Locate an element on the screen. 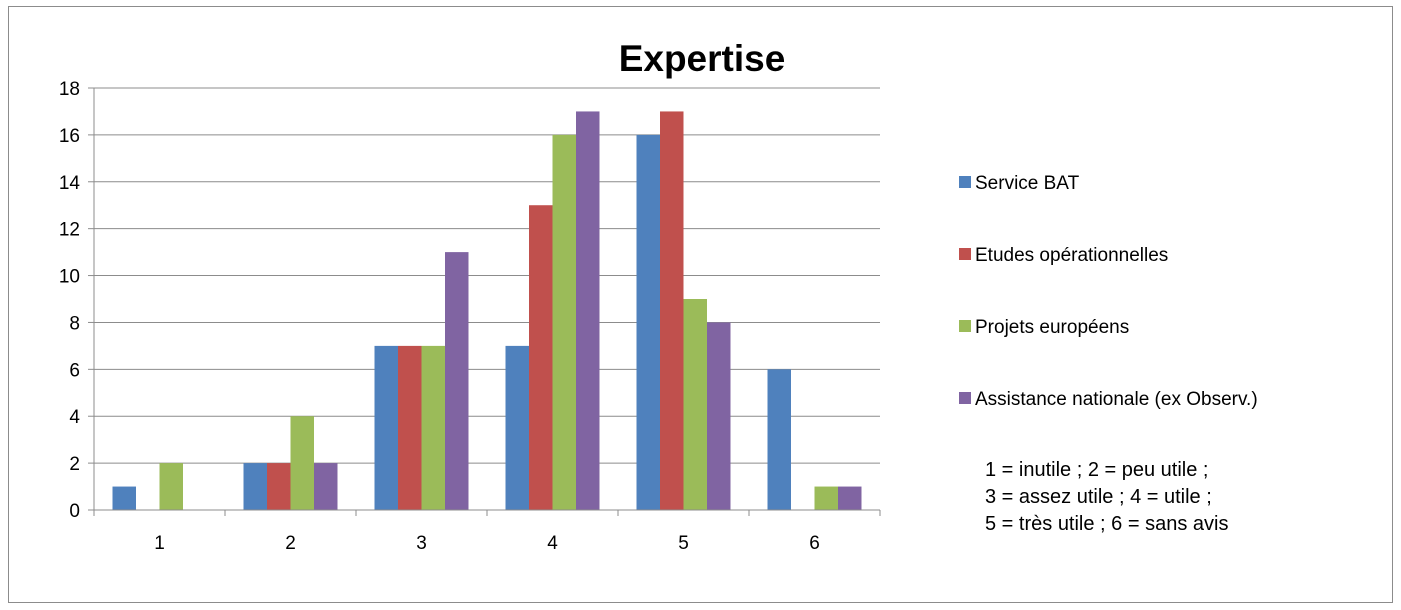 The height and width of the screenshot is (610, 1401). y-tick-label: 4 is located at coordinates (74, 417).